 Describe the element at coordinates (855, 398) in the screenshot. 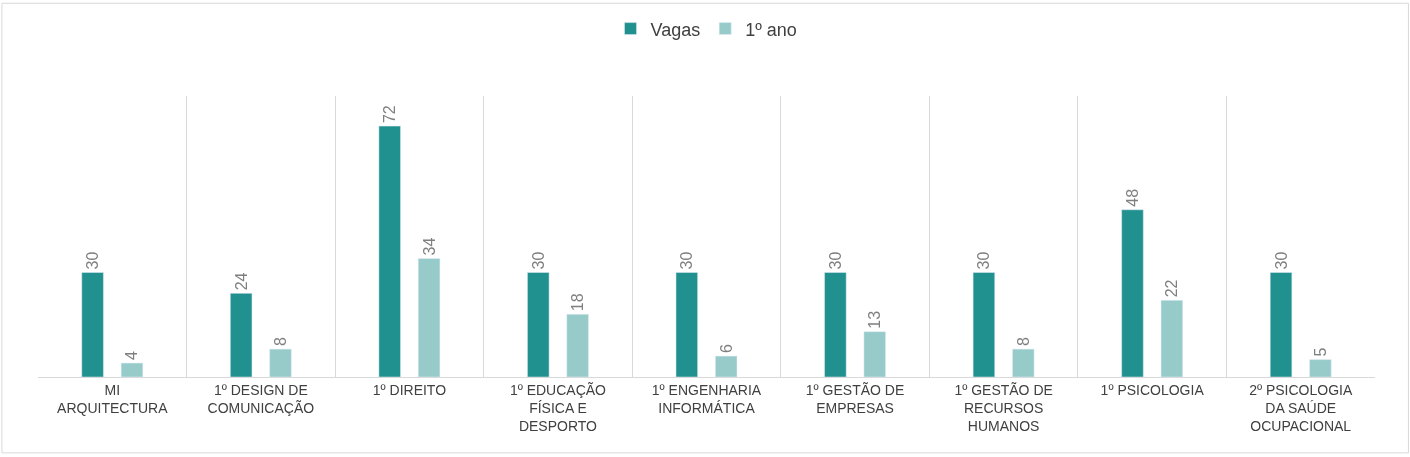

I see `x-tick-label: 1º GESTÃO DE EMPRESAS` at that location.